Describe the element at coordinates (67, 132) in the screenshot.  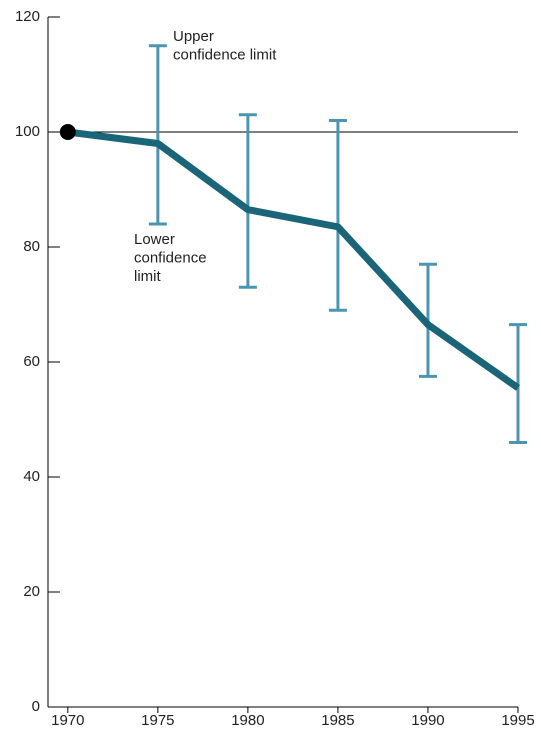
I see `start-marker` at that location.